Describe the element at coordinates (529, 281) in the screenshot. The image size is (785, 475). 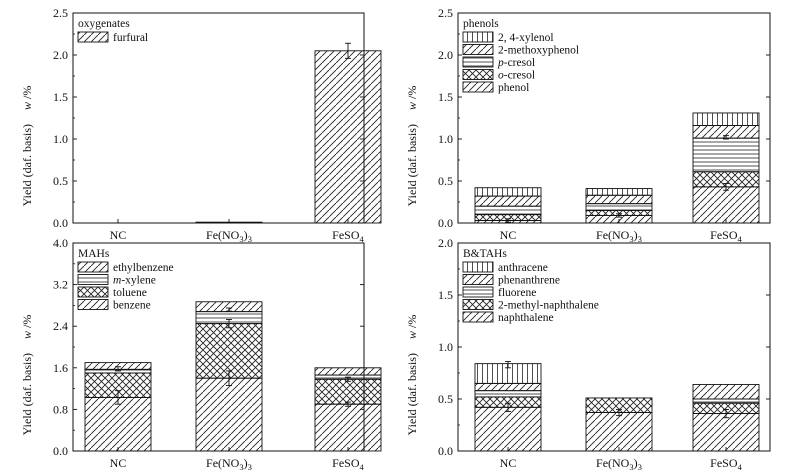
I see `legend-label: phenanthrene` at that location.